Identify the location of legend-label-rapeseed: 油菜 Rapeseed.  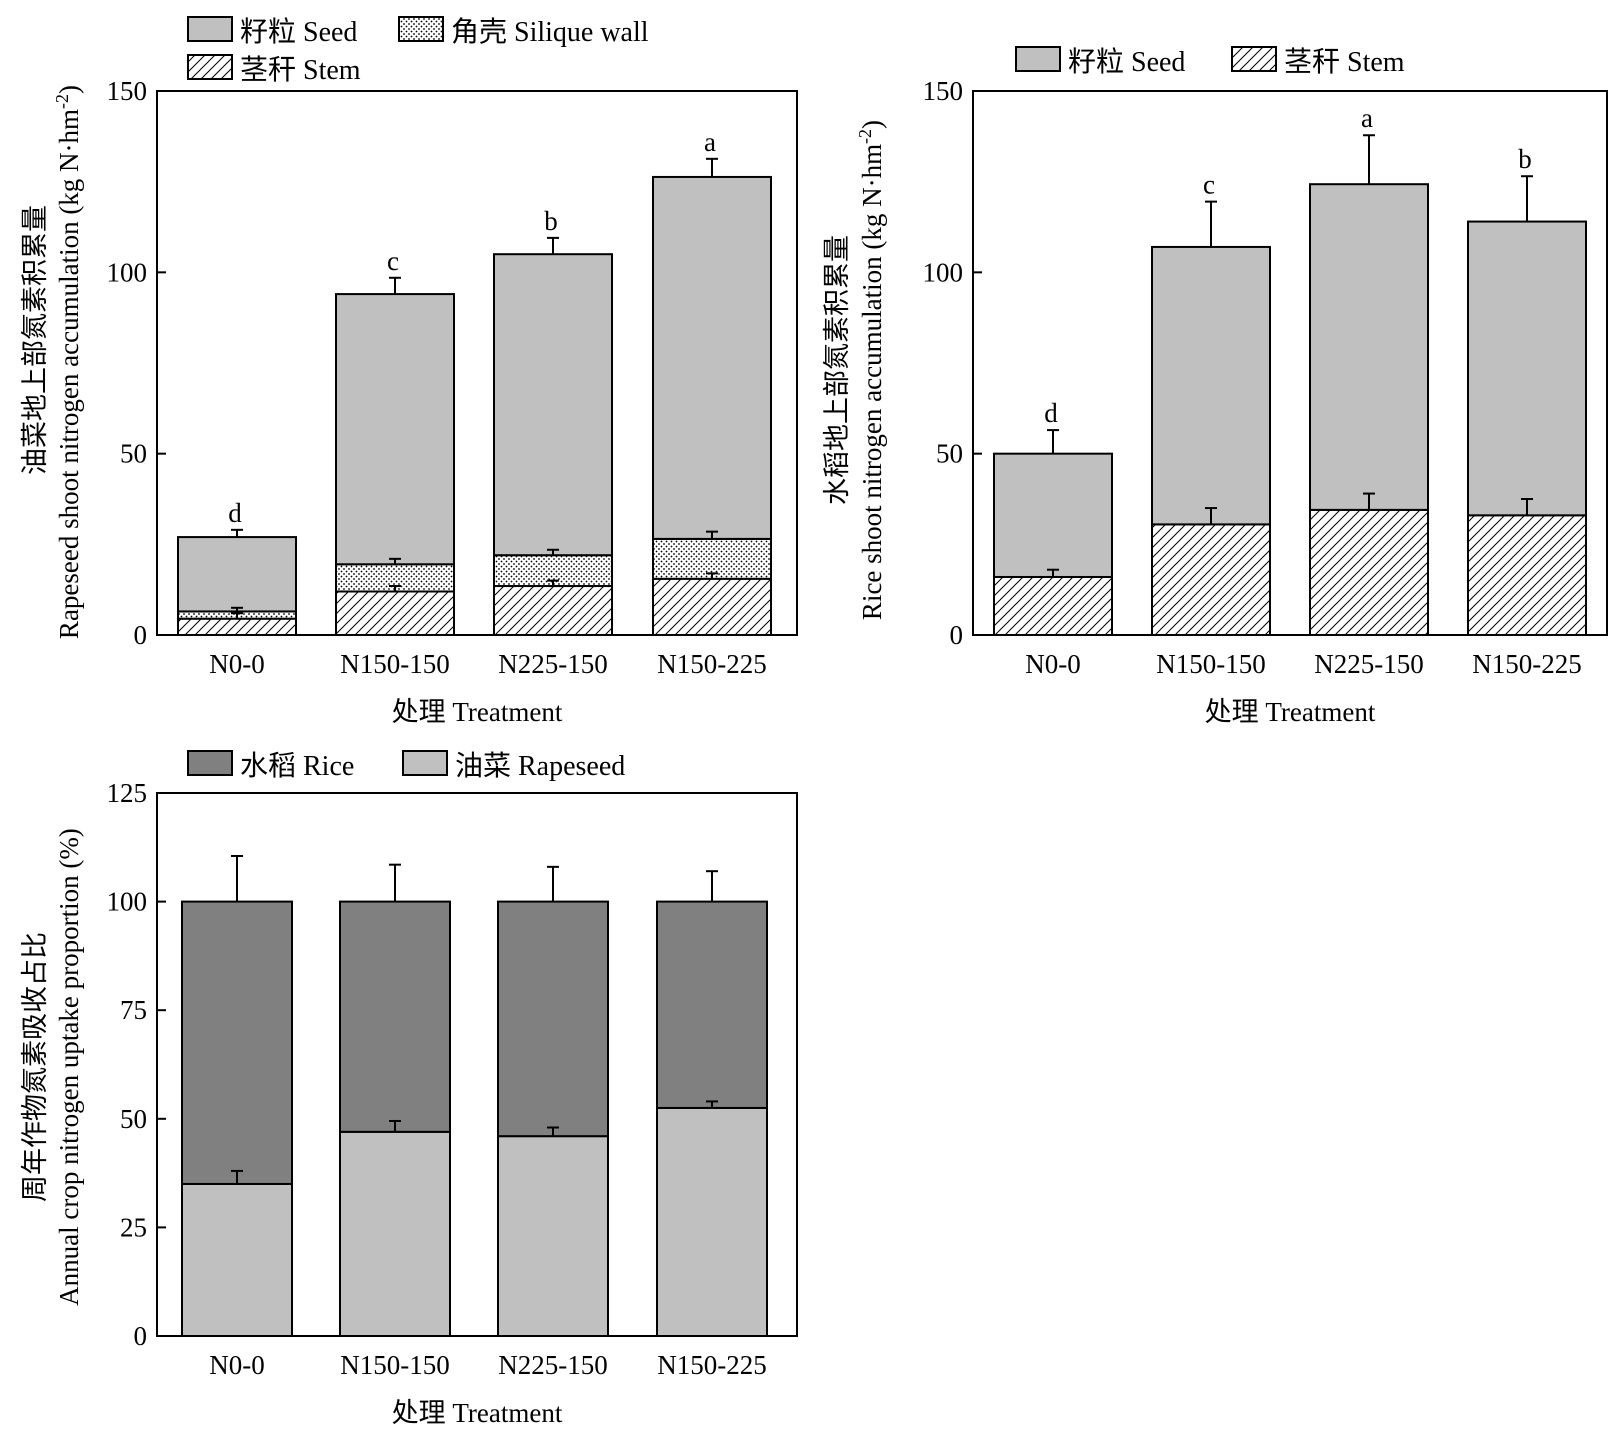
(540, 766).